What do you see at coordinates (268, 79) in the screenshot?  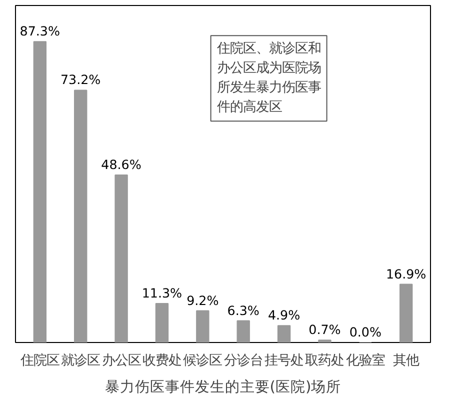 I see `annotation: 住院区、就诊区和办公区成为医院场所发生暴力伤医事件的高发区` at bounding box center [268, 79].